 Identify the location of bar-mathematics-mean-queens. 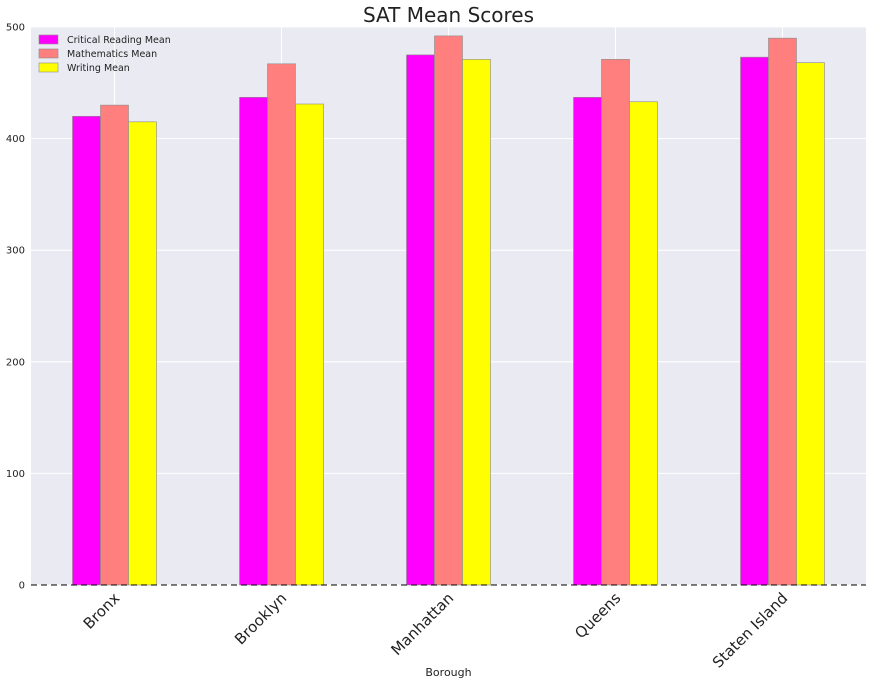
(615, 322).